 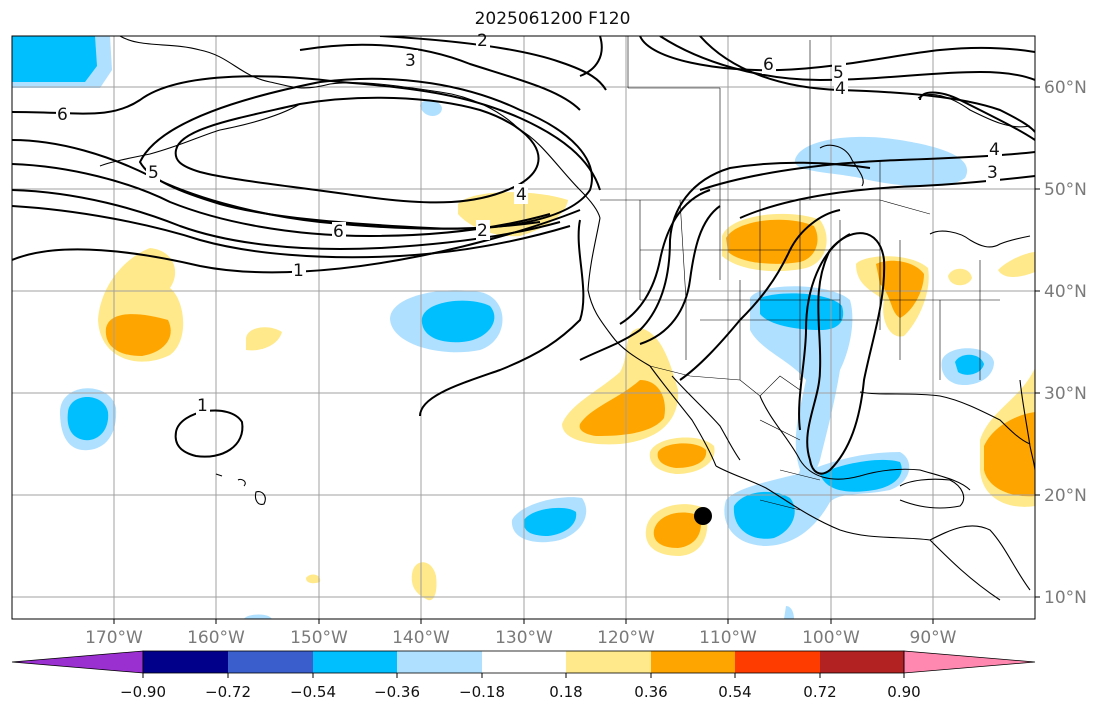 What do you see at coordinates (980, 558) in the screenshot?
I see `central-america` at bounding box center [980, 558].